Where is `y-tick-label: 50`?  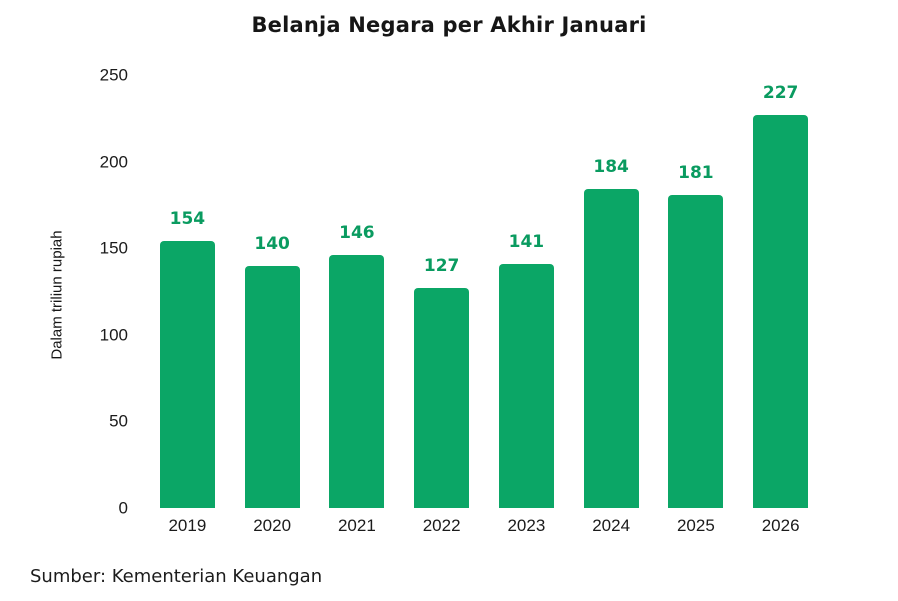 y-tick-label: 50 is located at coordinates (118, 421).